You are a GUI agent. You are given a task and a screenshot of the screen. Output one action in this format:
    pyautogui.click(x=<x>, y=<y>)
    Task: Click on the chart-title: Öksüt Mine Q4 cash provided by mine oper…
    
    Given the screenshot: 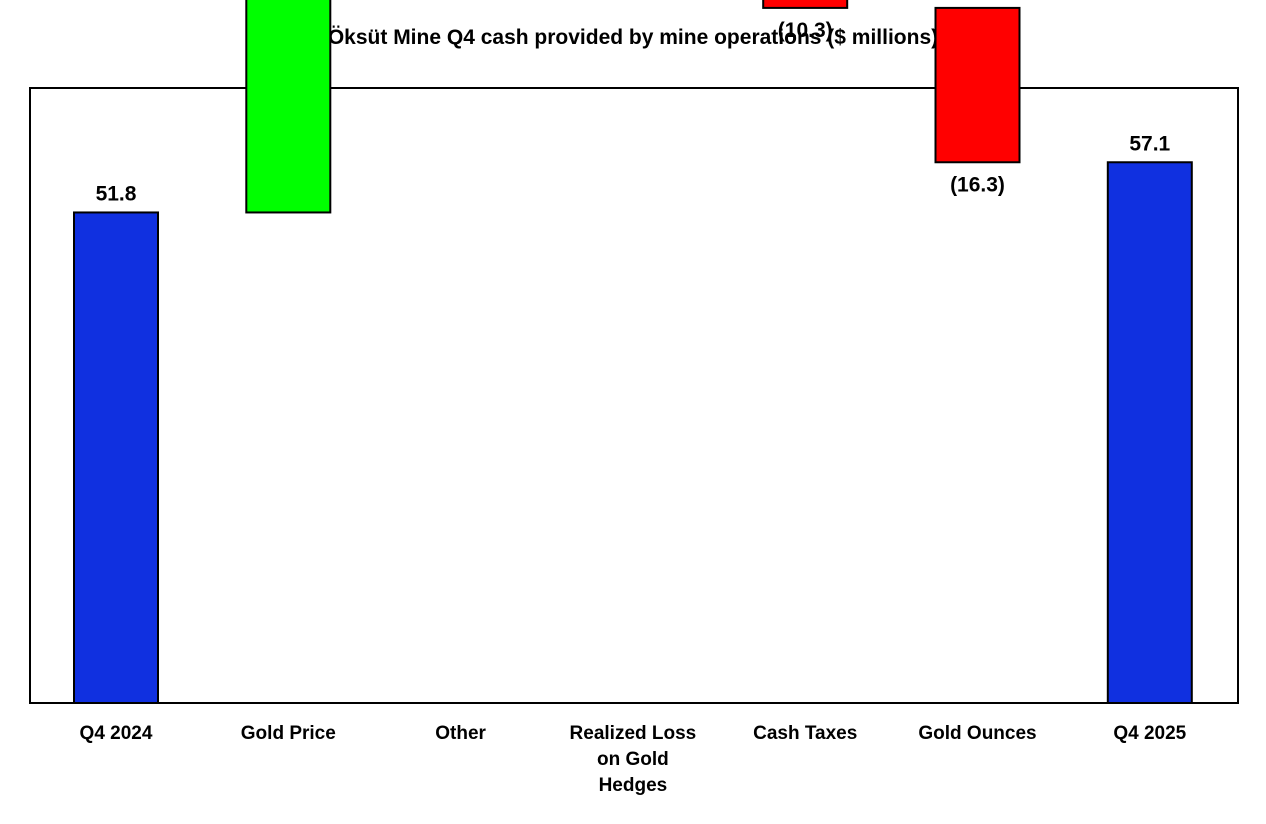 What is the action you would take?
    pyautogui.click(x=633, y=37)
    